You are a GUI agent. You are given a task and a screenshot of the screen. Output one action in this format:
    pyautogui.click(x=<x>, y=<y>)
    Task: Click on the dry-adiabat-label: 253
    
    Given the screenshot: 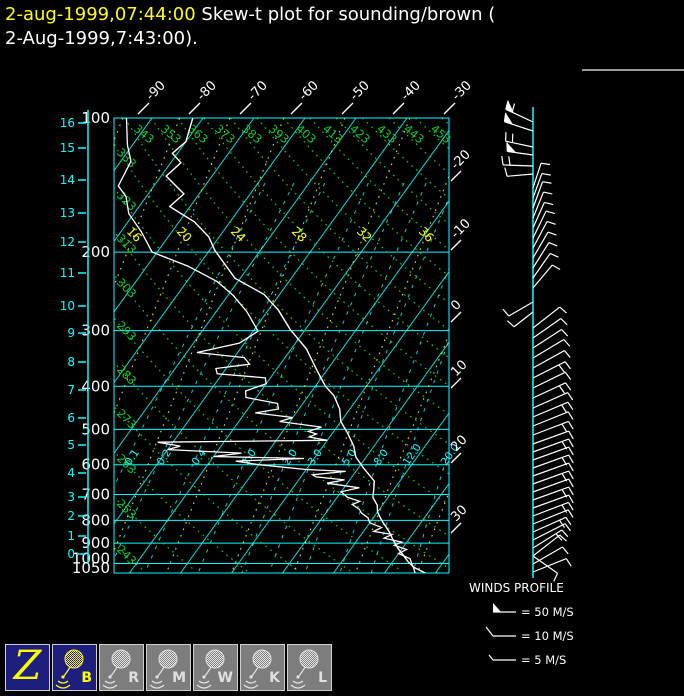 What is the action you would take?
    pyautogui.click(x=126, y=508)
    